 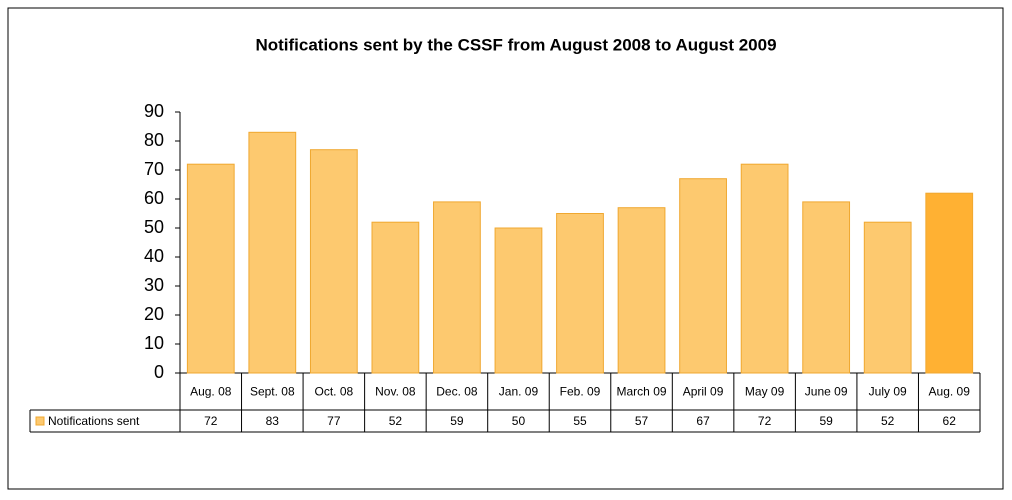 What do you see at coordinates (211, 392) in the screenshot?
I see `x-tick-label: Aug. 08` at bounding box center [211, 392].